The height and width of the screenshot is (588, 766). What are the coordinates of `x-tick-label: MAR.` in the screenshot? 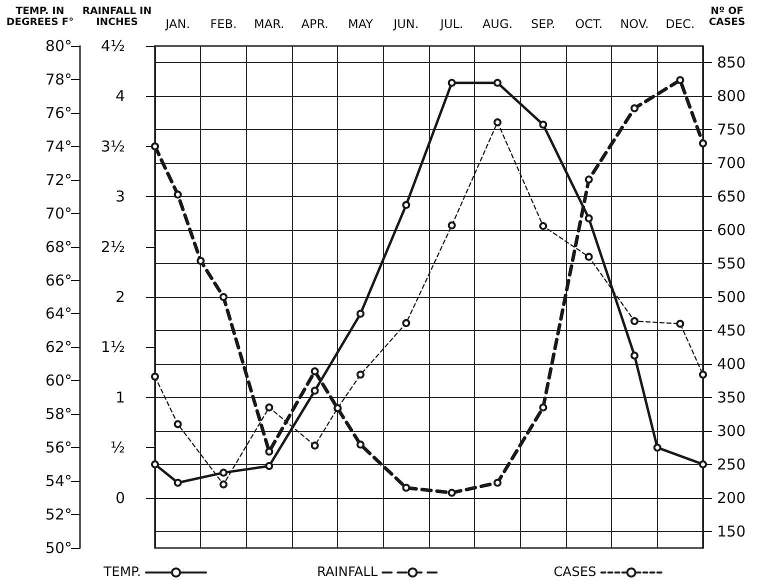 It's located at (269, 24).